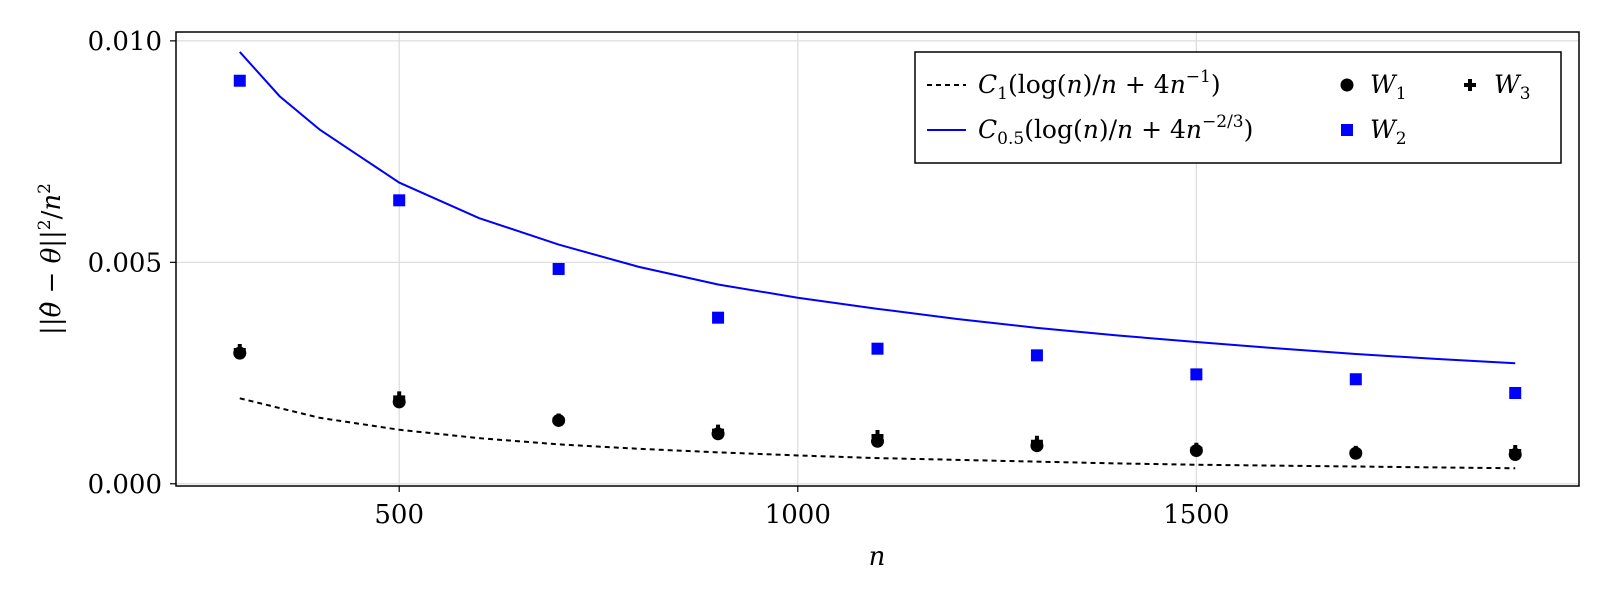  What do you see at coordinates (1115, 130) in the screenshot?
I see `legend-label-c05: C0.5(log(n)/n + 4n−2/3)` at bounding box center [1115, 130].